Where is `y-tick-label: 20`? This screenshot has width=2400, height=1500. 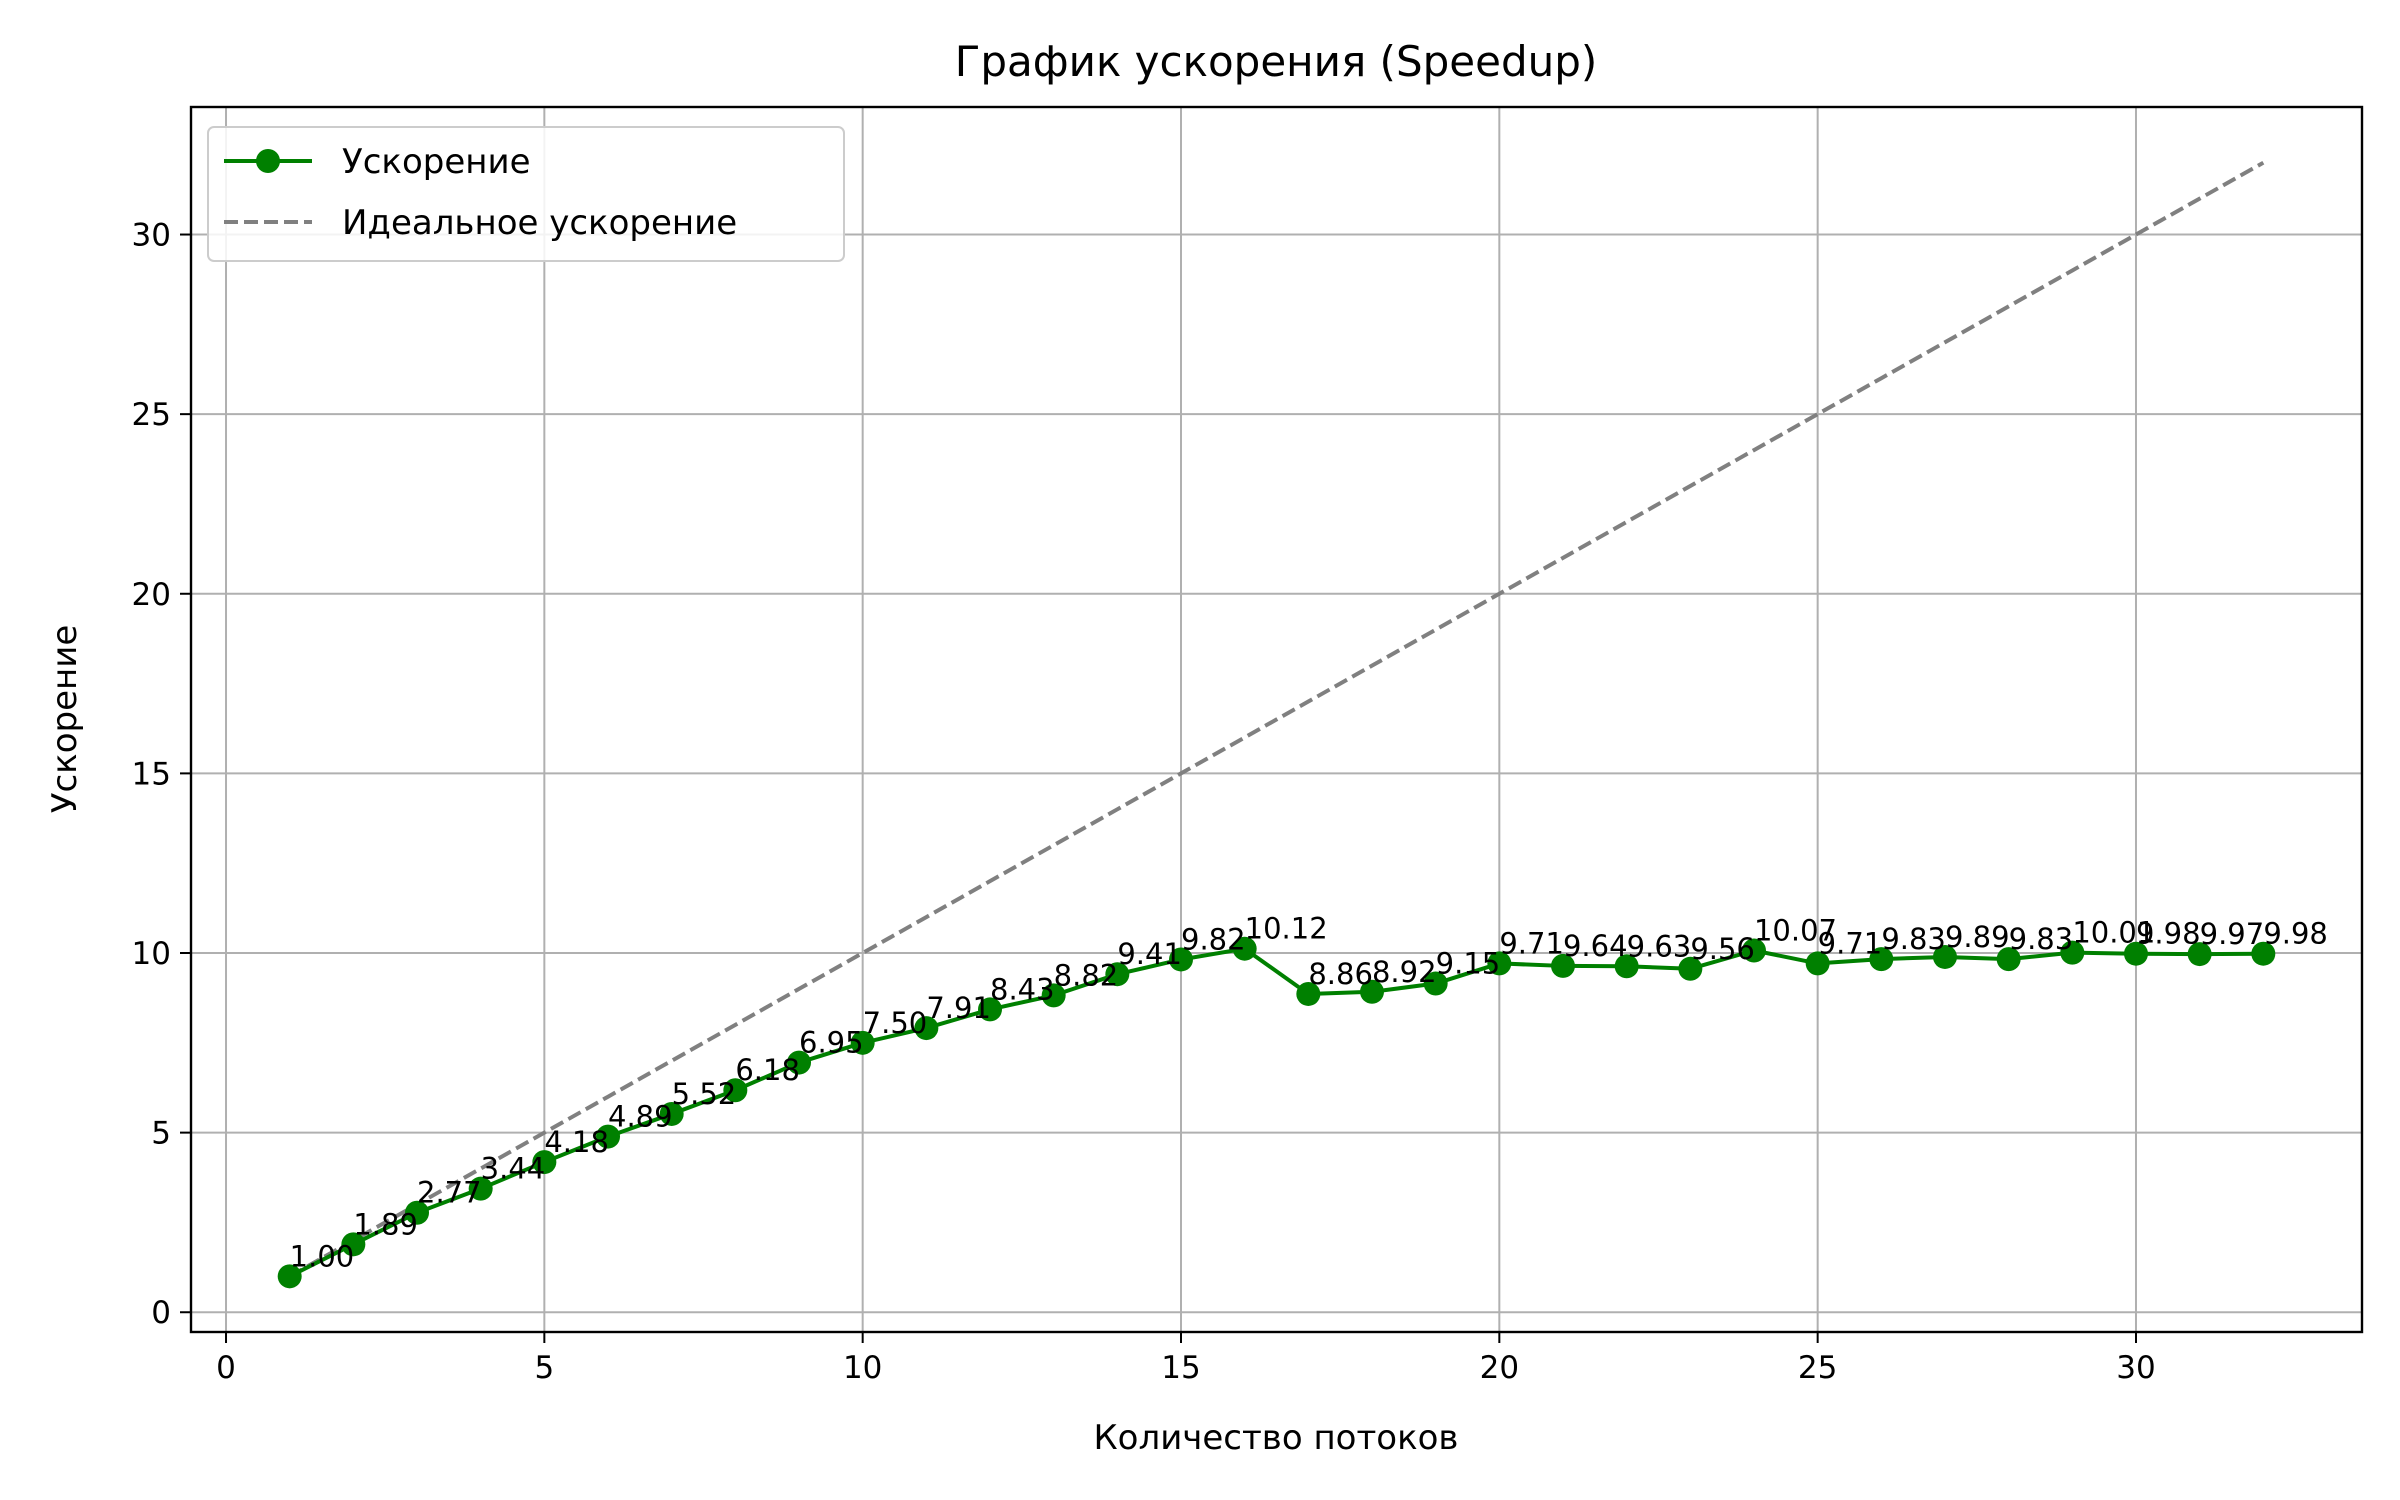 y-tick-label: 20 is located at coordinates (151, 595).